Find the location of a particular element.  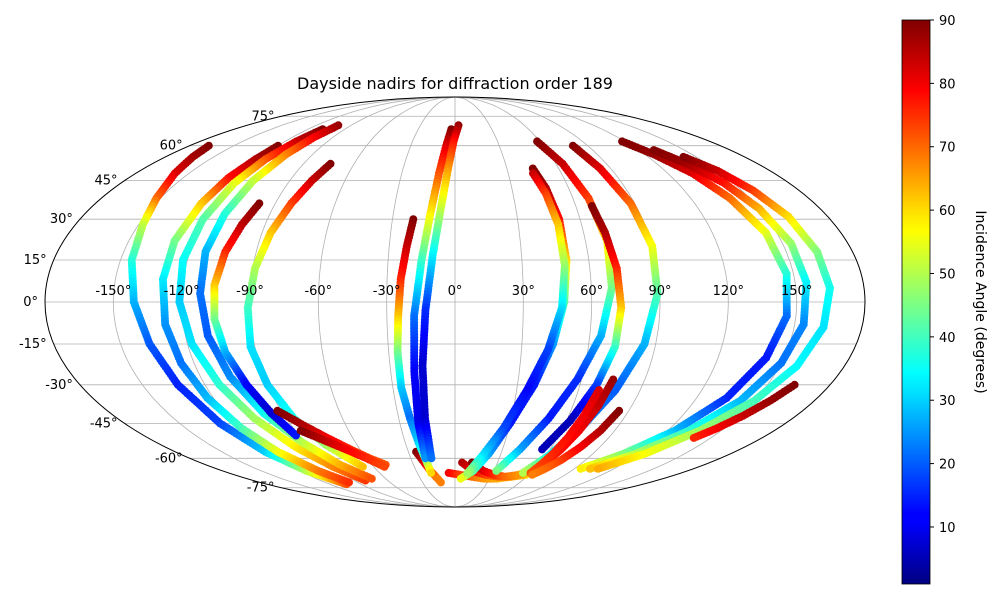

longitude-tick-label: 120° is located at coordinates (728, 291).